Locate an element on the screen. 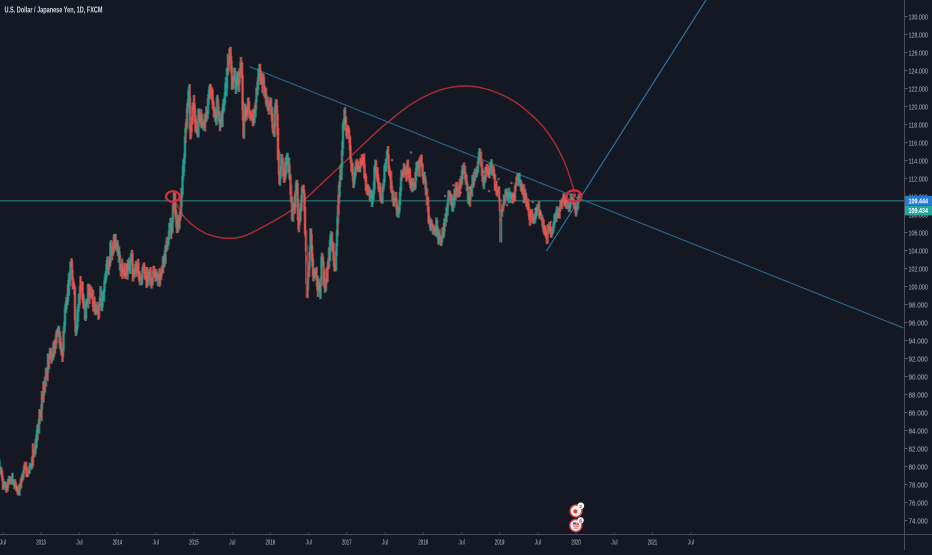 The height and width of the screenshot is (555, 932). svg-text: 78.000 is located at coordinates (918, 484).